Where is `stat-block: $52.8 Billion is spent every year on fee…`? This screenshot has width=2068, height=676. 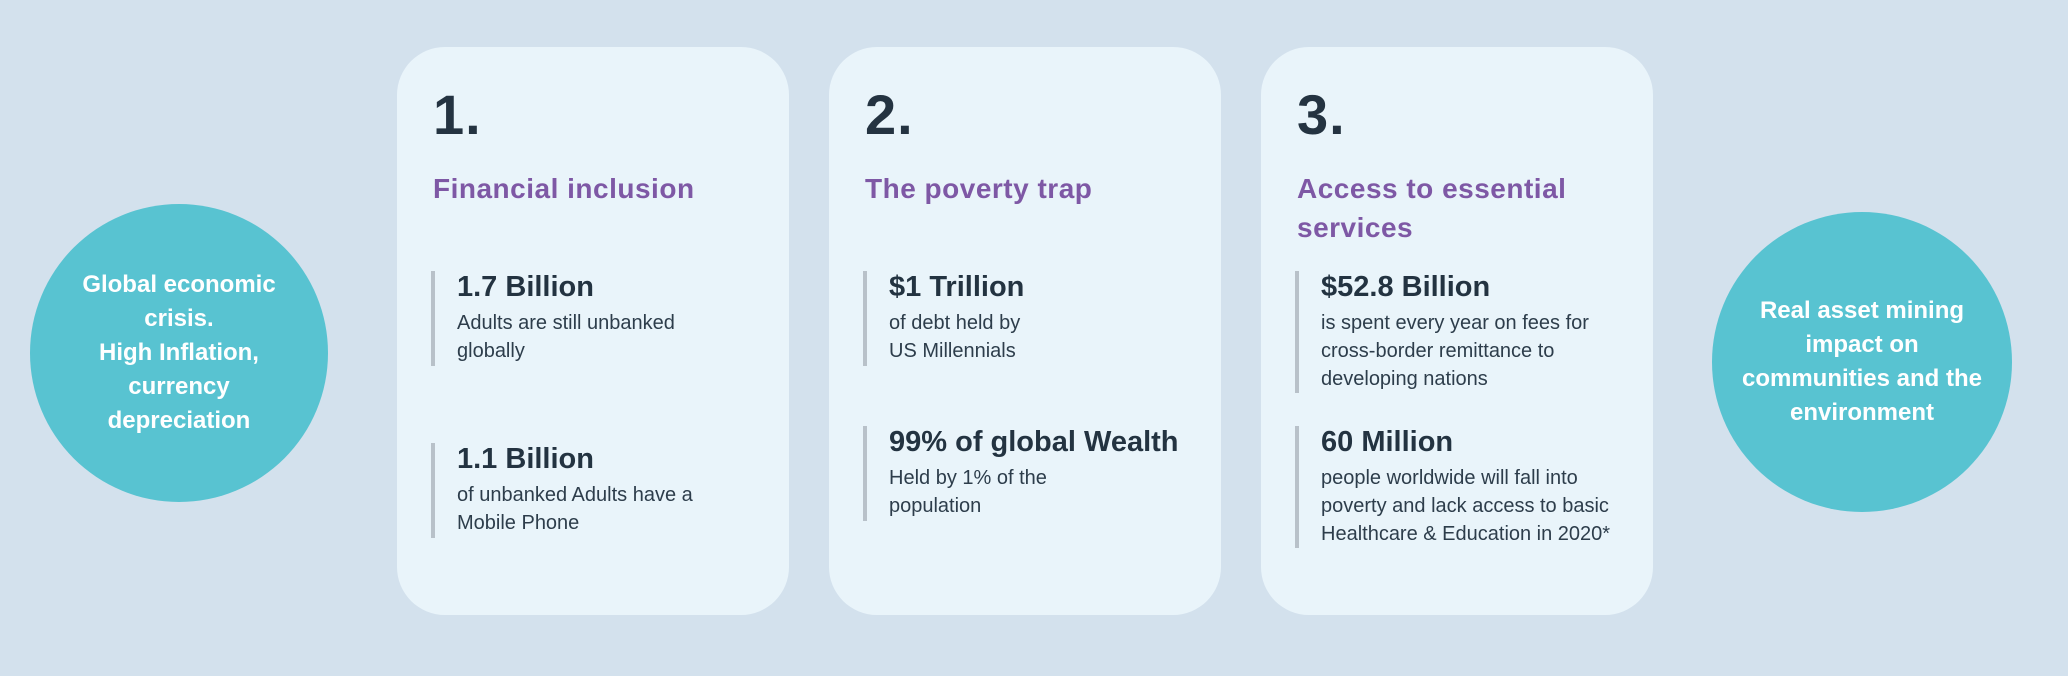
stat-block: $52.8 Billion is spent every year on fee… is located at coordinates (1467, 332).